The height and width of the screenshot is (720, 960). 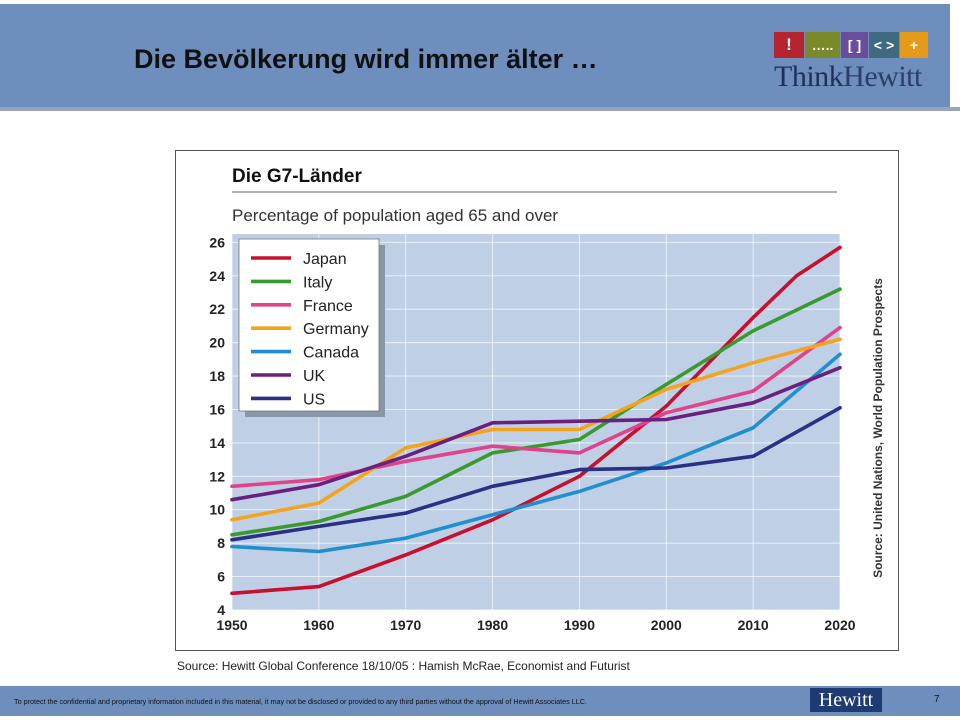 I want to click on hewitt-footer-logo: Hewitt, so click(x=846, y=700).